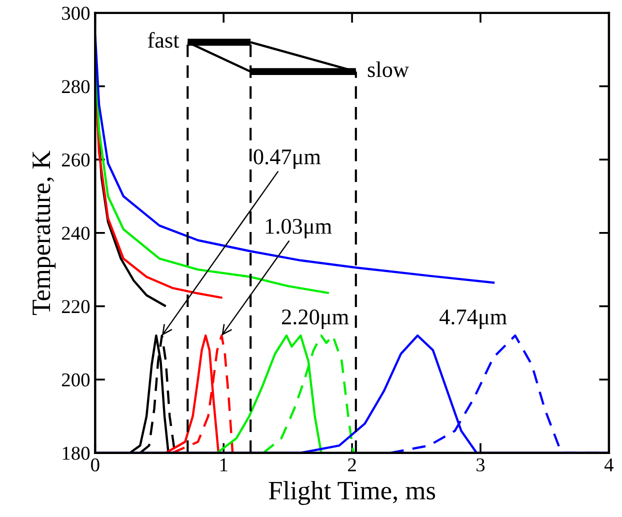  Describe the element at coordinates (480, 465) in the screenshot. I see `x-tick-label: 3` at that location.